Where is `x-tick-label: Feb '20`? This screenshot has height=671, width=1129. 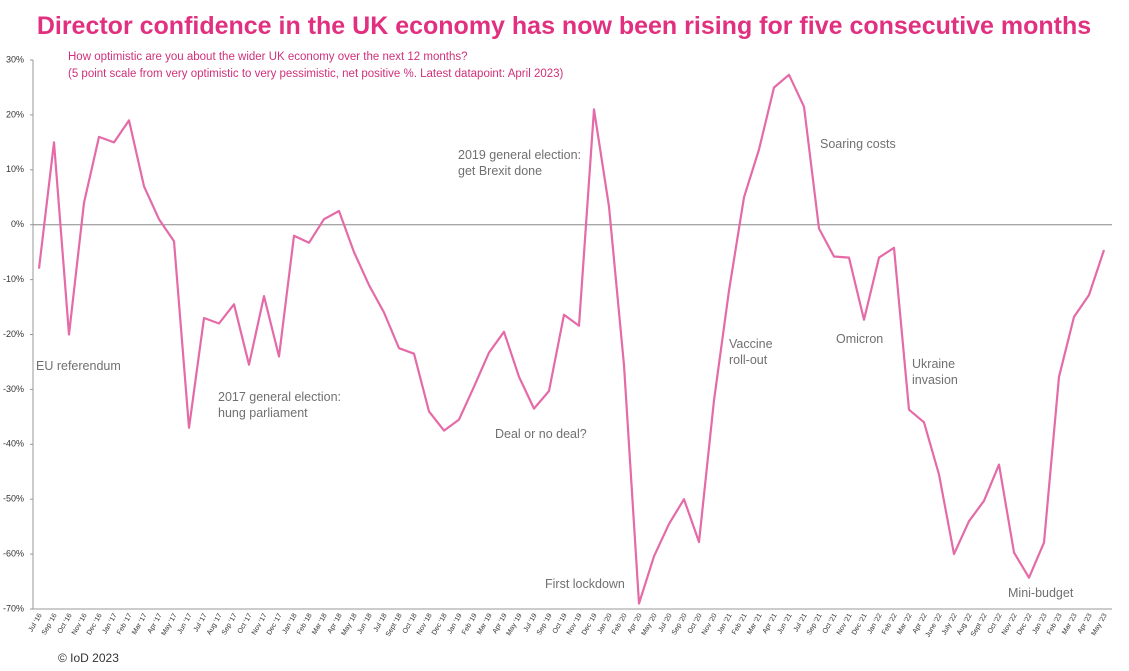
x-tick-label: Feb '20 is located at coordinates (620, 624).